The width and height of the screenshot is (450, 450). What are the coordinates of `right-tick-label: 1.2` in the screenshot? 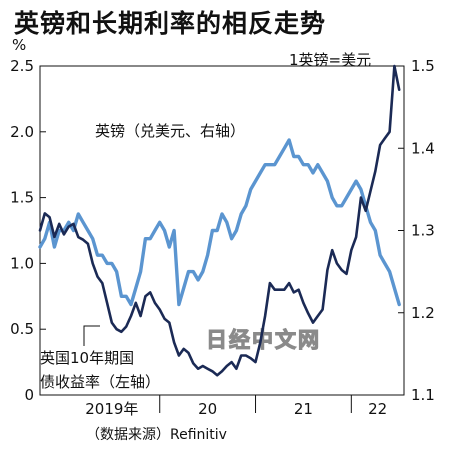 It's located at (423, 313).